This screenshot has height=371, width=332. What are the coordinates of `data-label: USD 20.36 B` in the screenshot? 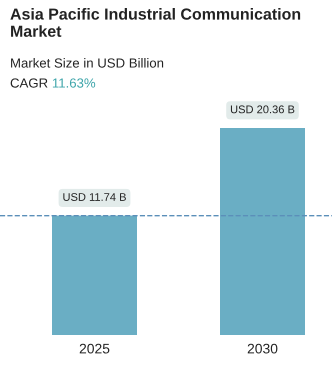 It's located at (262, 109).